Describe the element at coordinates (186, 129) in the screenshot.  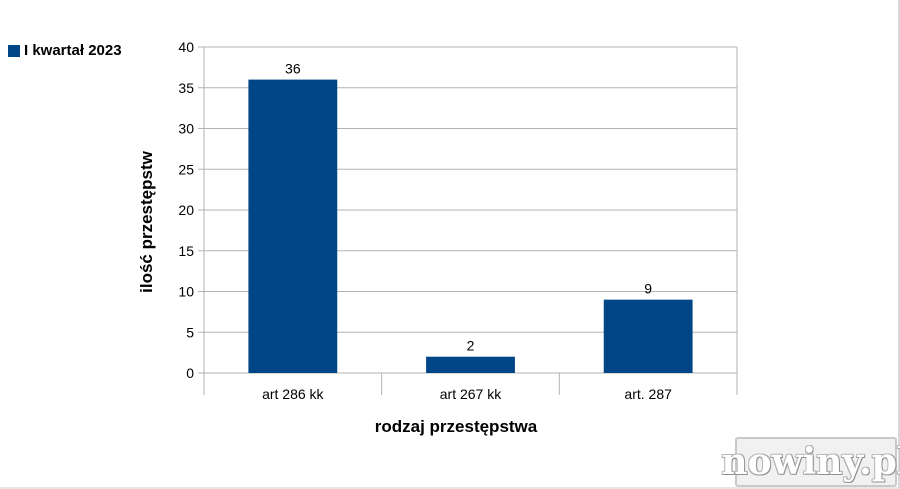
I see `y-tick-label: 30` at that location.